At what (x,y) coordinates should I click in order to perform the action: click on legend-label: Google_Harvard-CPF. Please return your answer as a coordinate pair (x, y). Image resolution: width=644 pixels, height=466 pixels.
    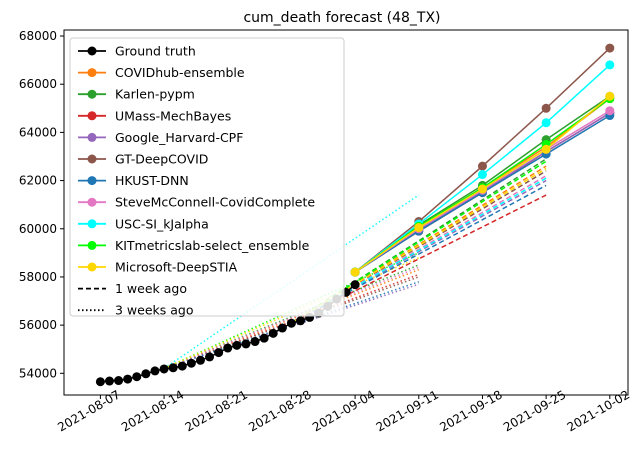
    Looking at the image, I should click on (179, 137).